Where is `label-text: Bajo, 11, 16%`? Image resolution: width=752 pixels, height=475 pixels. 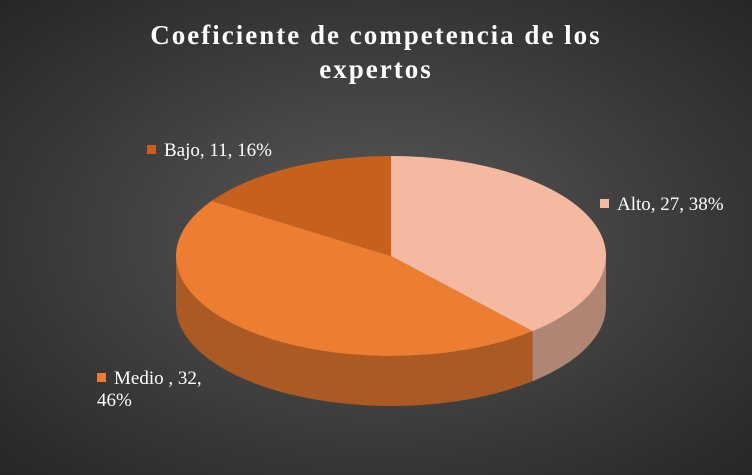 label-text: Bajo, 11, 16% is located at coordinates (218, 150).